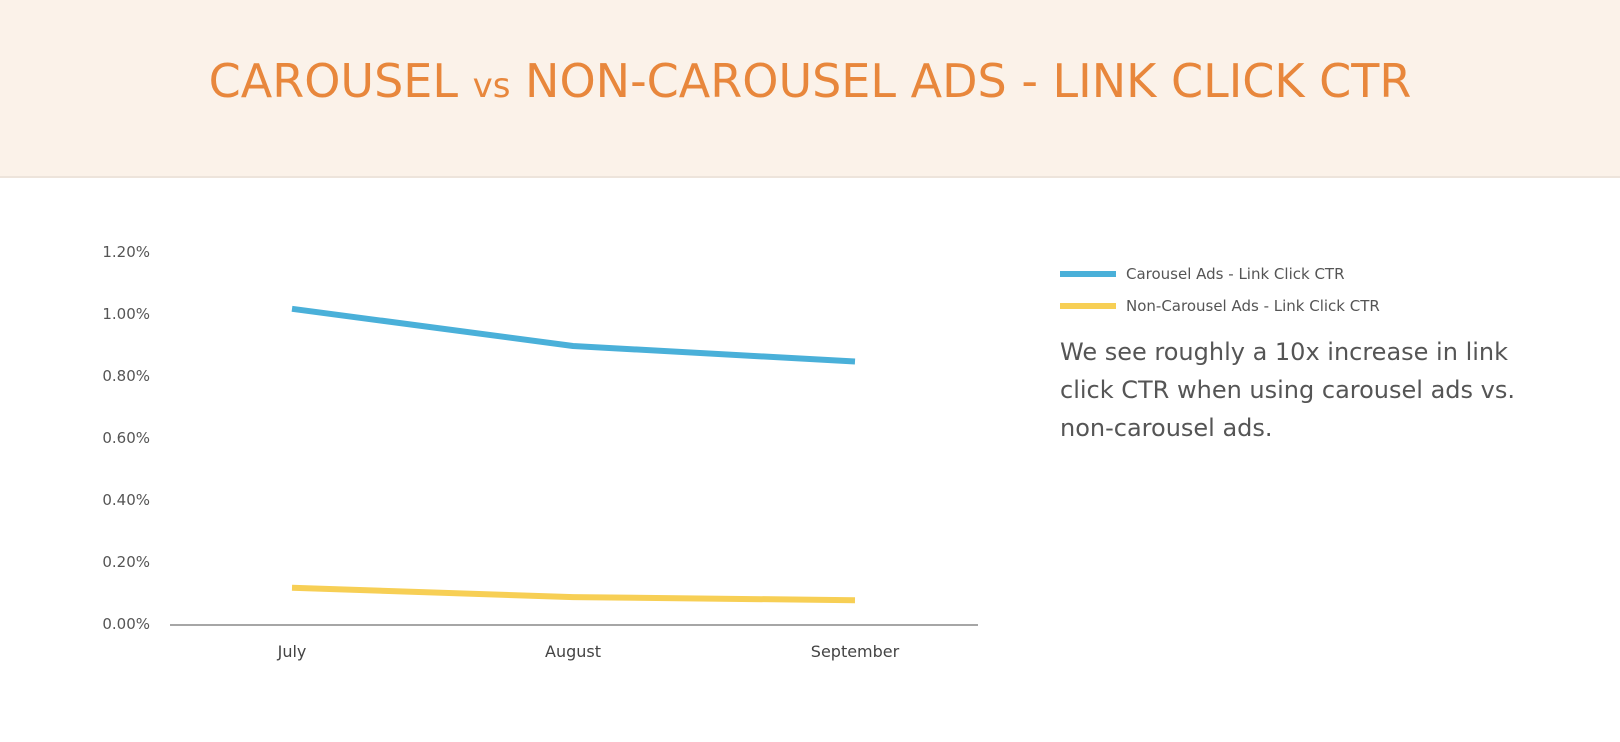 Image resolution: width=1620 pixels, height=742 pixels. What do you see at coordinates (855, 651) in the screenshot?
I see `x-tick-label: September` at bounding box center [855, 651].